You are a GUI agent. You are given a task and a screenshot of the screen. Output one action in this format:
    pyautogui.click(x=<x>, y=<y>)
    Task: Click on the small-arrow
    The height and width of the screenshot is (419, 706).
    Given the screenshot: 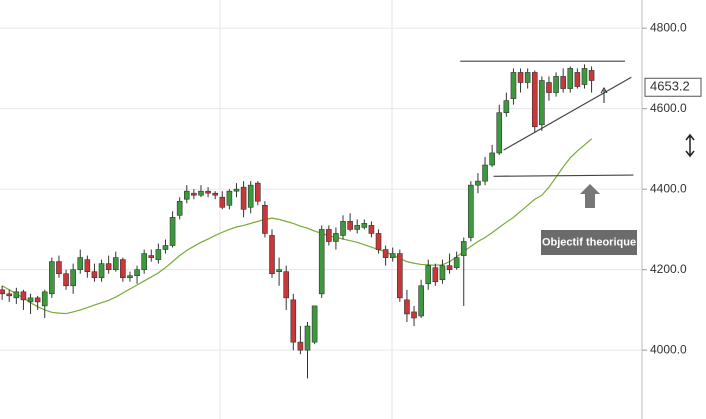 What is the action you would take?
    pyautogui.click(x=604, y=95)
    